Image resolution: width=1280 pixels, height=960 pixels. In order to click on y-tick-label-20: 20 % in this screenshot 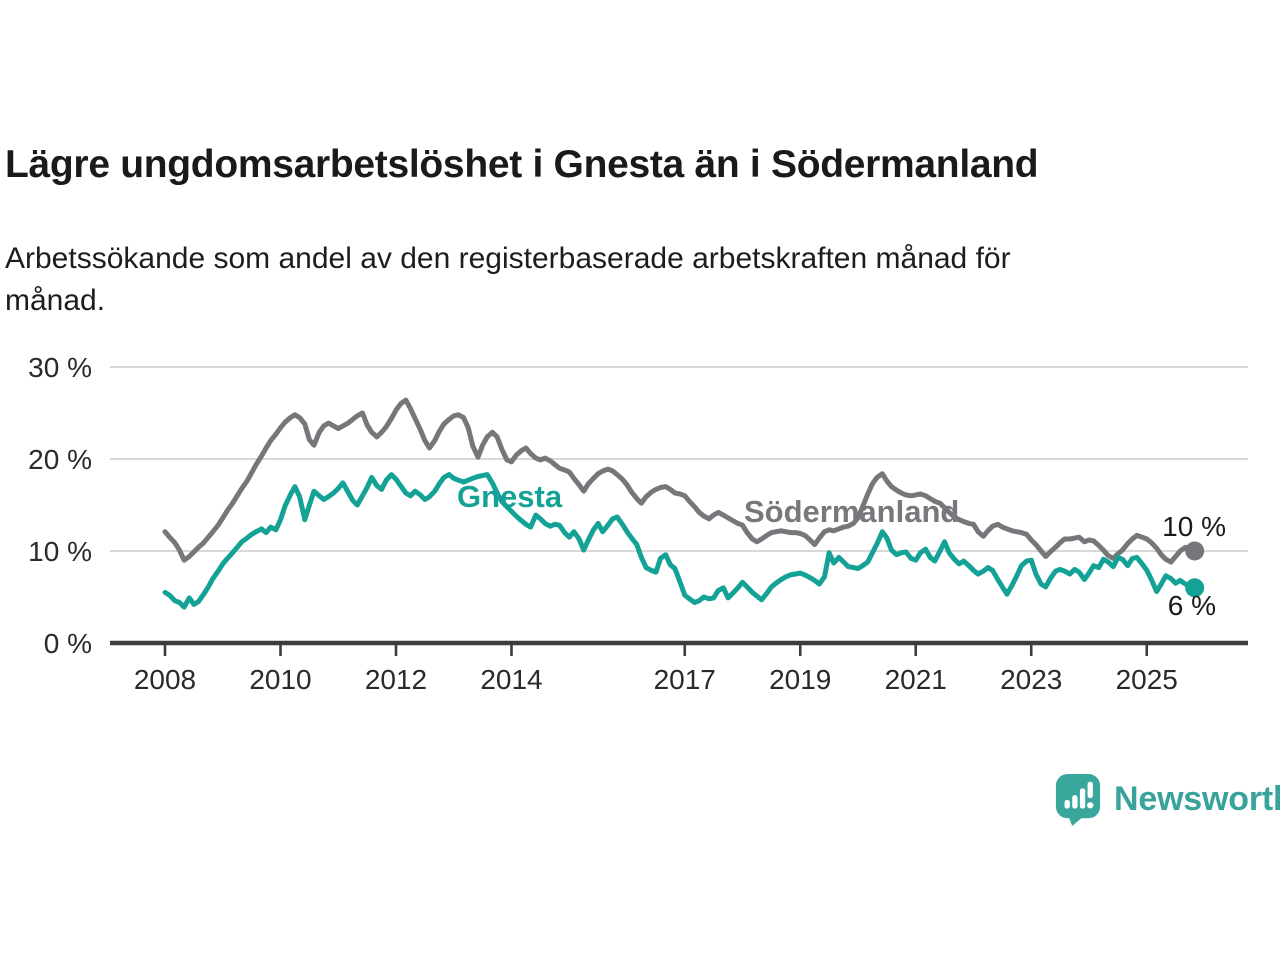, I will do `click(60, 459)`.